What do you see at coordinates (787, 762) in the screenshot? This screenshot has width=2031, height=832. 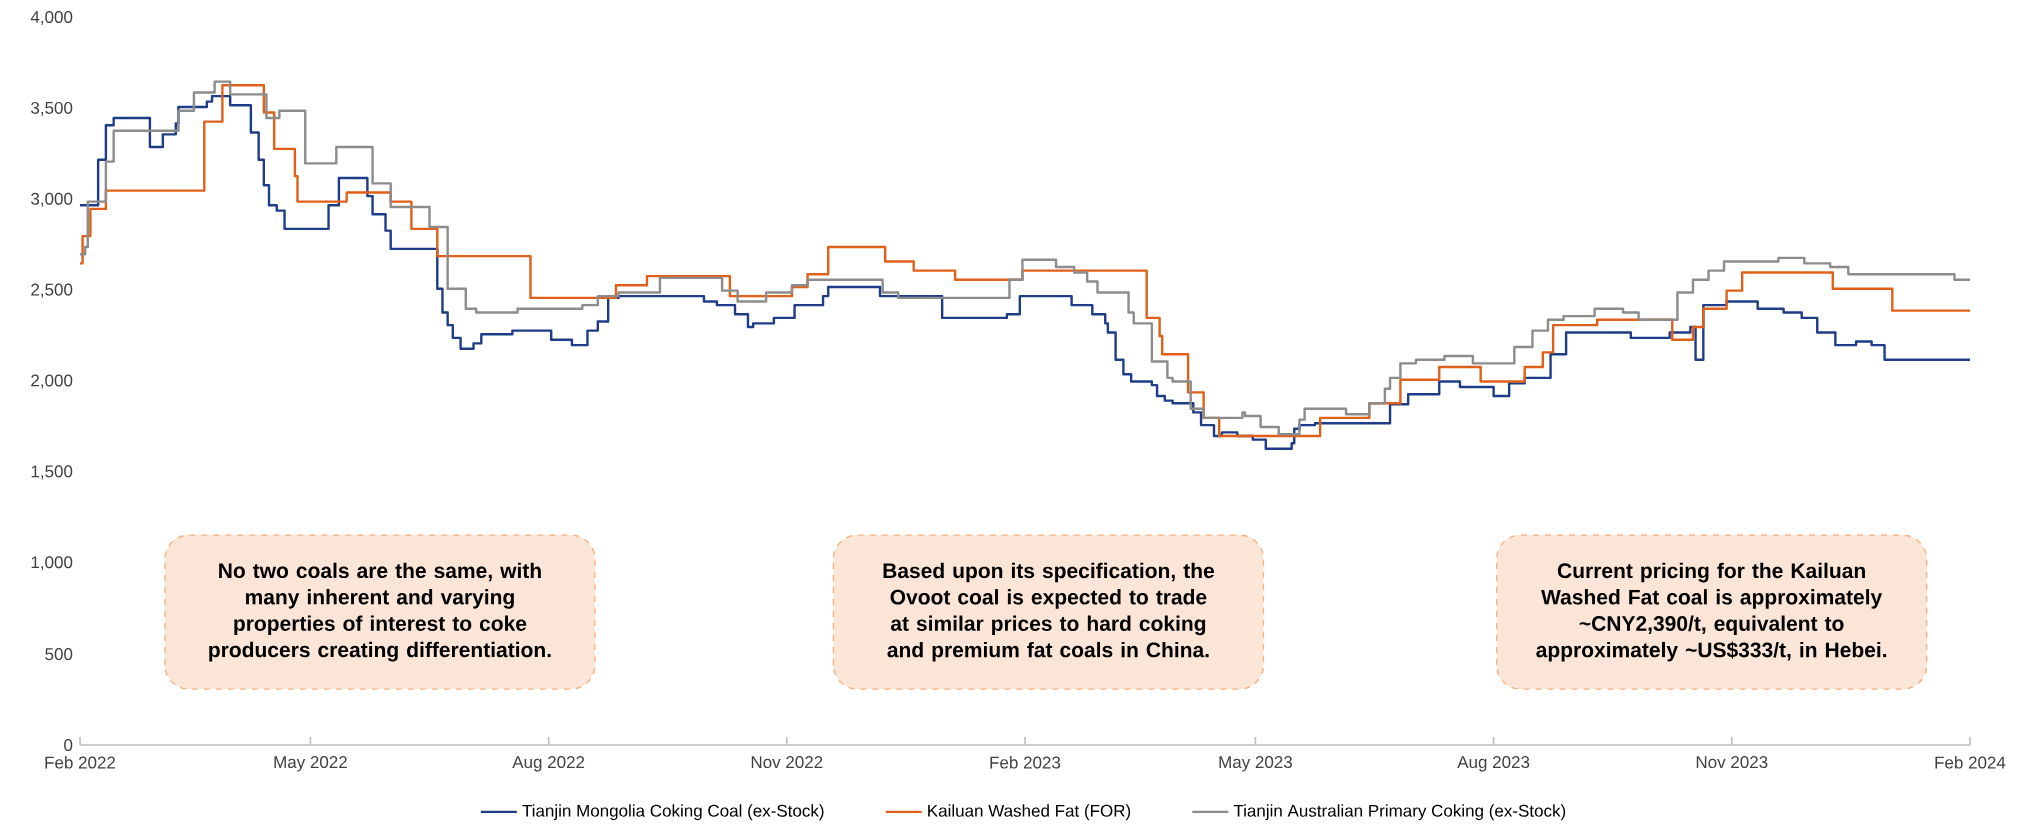 I see `x-tick-label: Nov 2022` at bounding box center [787, 762].